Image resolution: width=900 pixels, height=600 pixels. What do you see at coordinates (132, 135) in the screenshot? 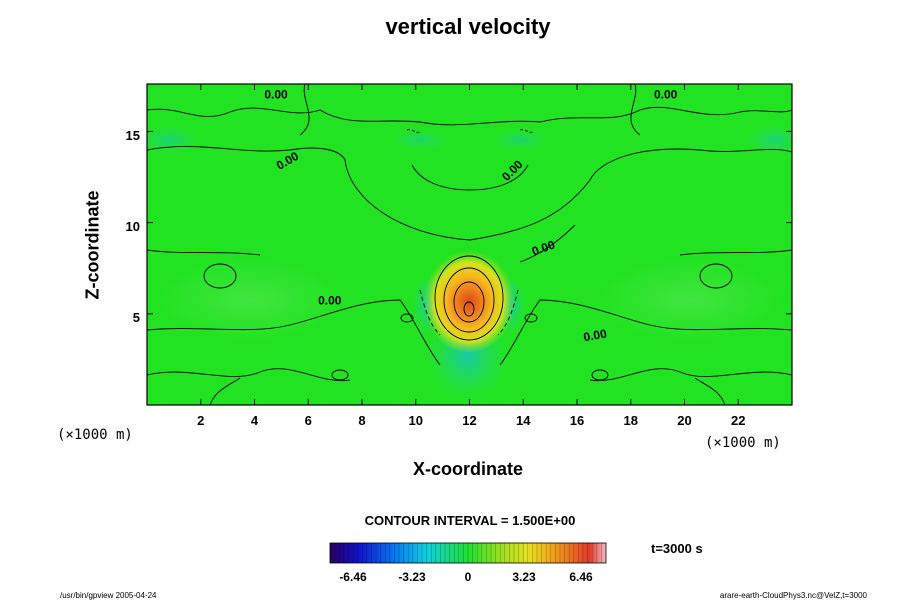
I see `y-tick-label: 15` at bounding box center [132, 135].